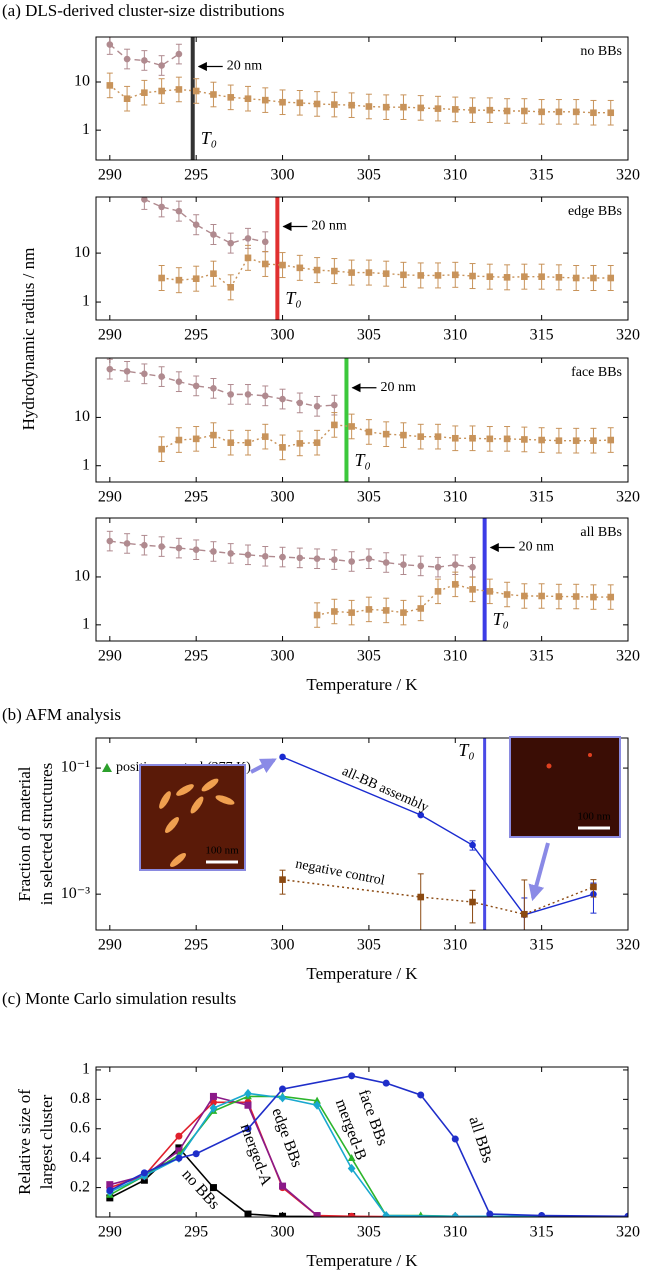  What do you see at coordinates (596, 372) in the screenshot?
I see `panel-label: face BBs` at bounding box center [596, 372].